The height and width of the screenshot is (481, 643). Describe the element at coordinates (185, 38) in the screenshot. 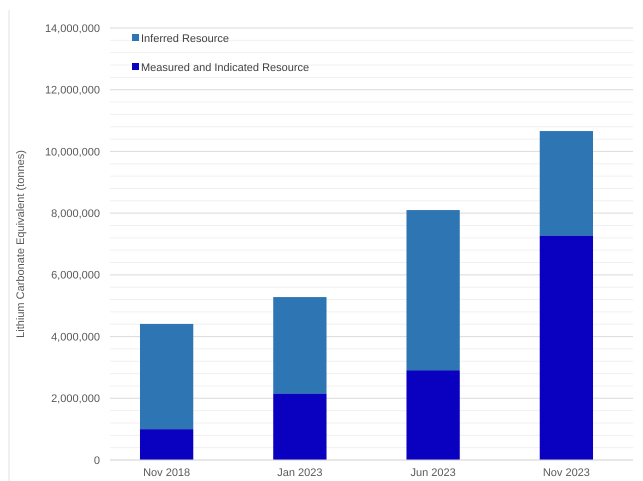

I see `legend-label: Inferred Resource` at that location.